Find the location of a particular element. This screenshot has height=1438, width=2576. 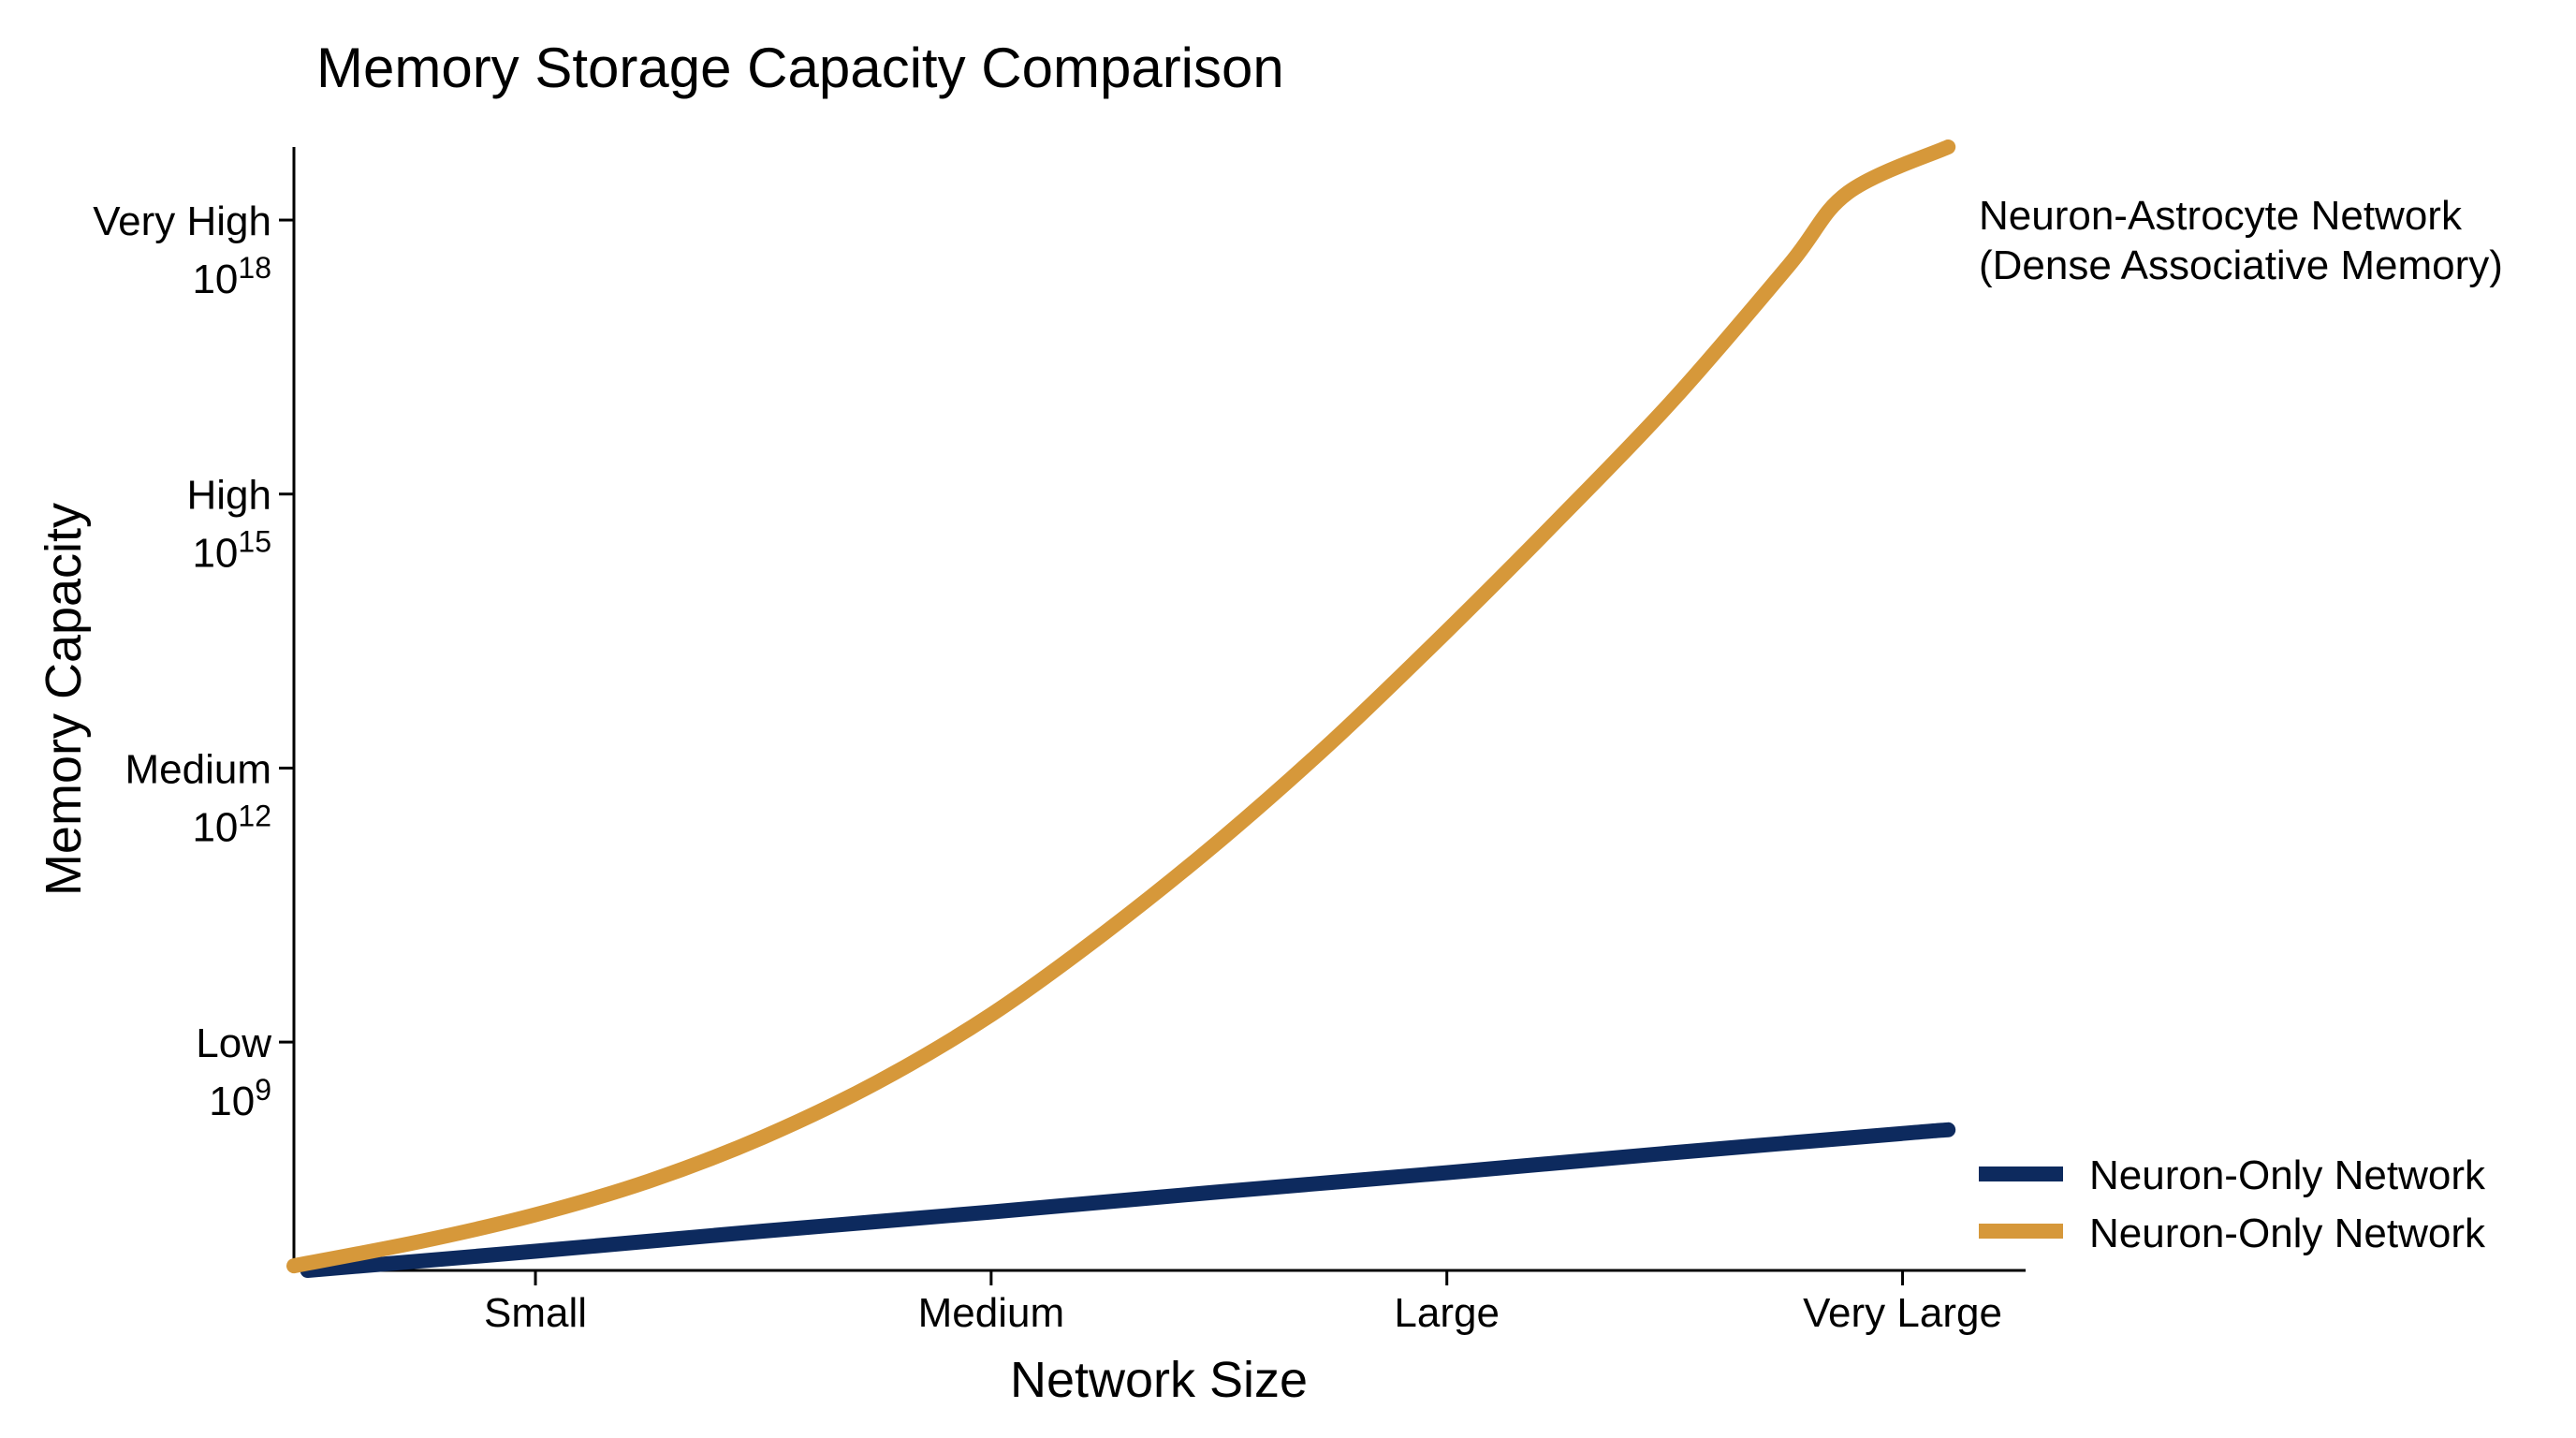

legend-label-2: Neuron-Only Network is located at coordinates (2287, 1233).